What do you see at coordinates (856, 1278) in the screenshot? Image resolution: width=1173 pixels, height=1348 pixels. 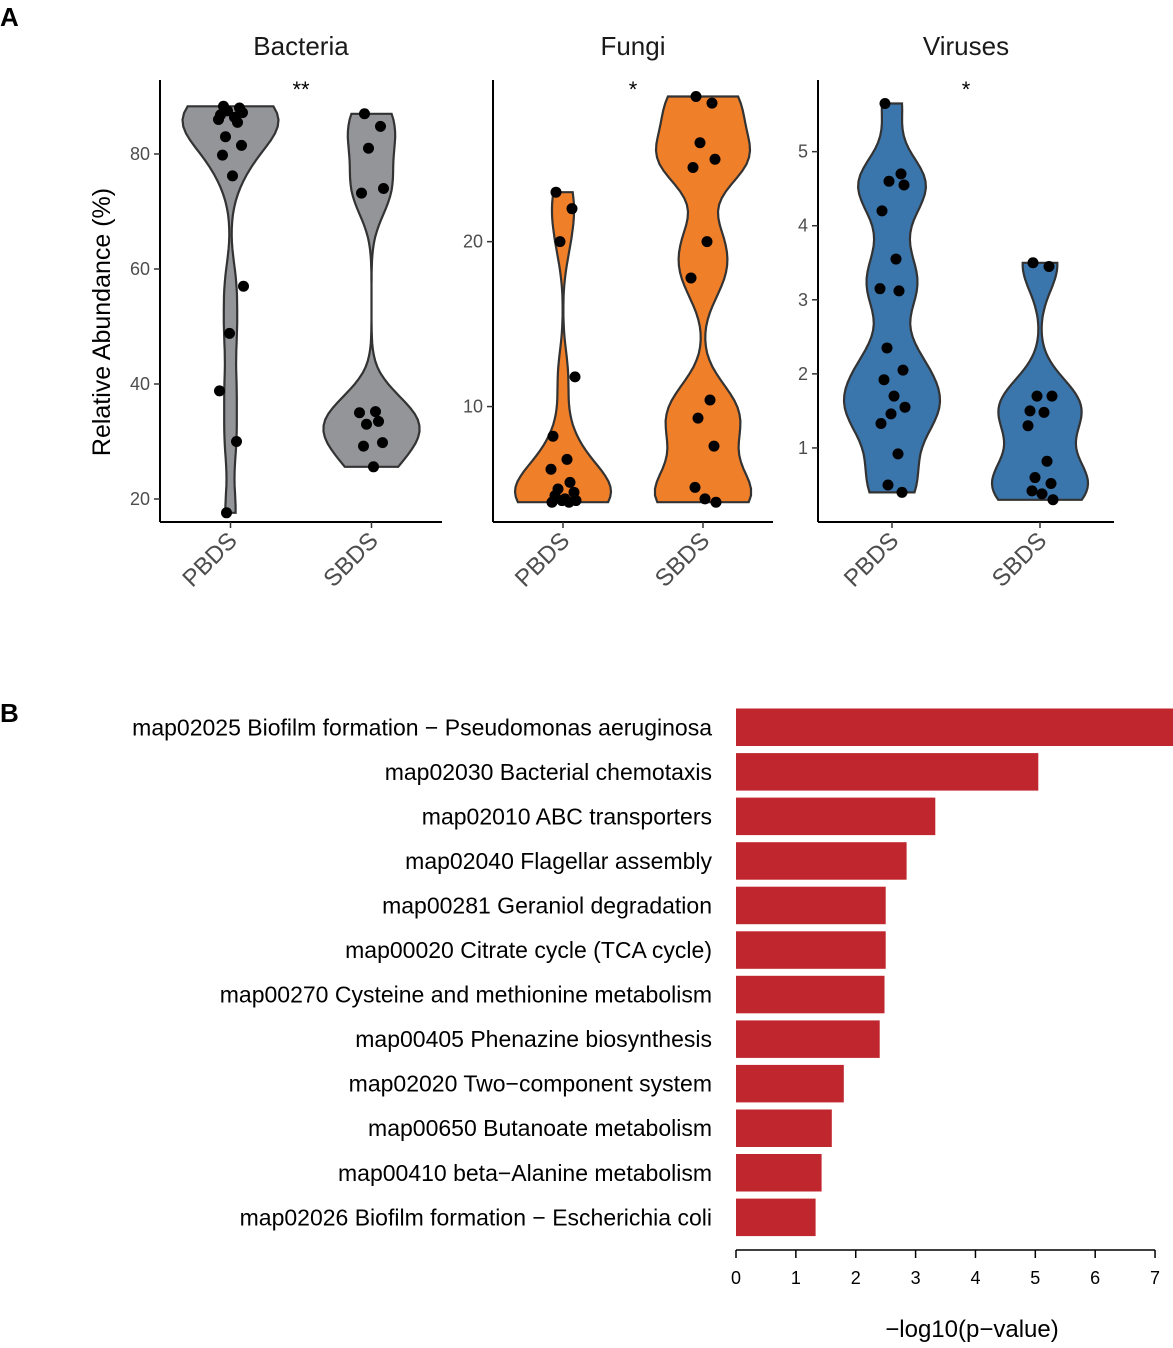 I see `bar-x-tick-label: 2` at bounding box center [856, 1278].